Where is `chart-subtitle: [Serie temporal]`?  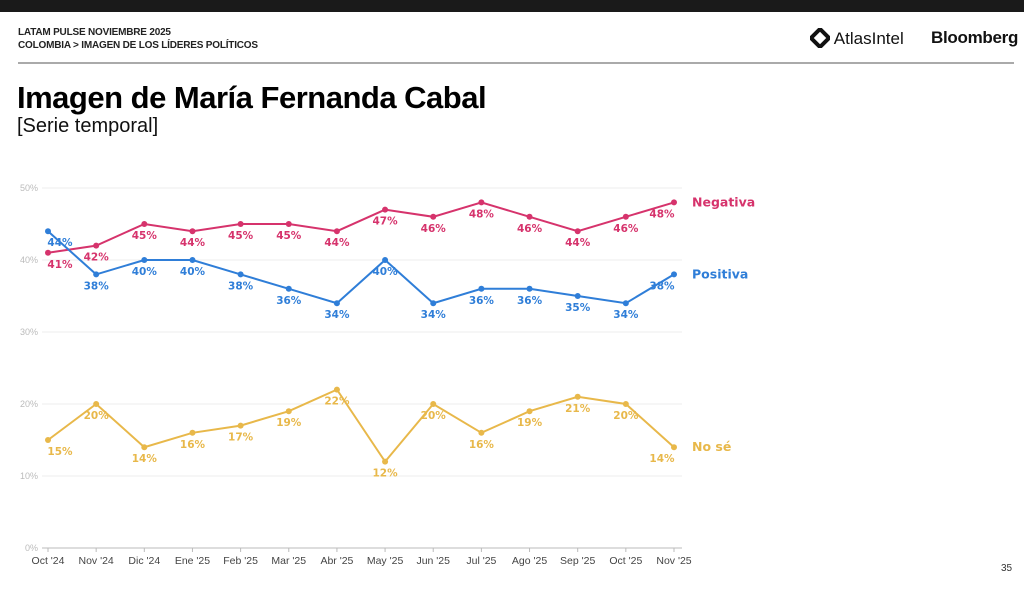 chart-subtitle: [Serie temporal] is located at coordinates (88, 126).